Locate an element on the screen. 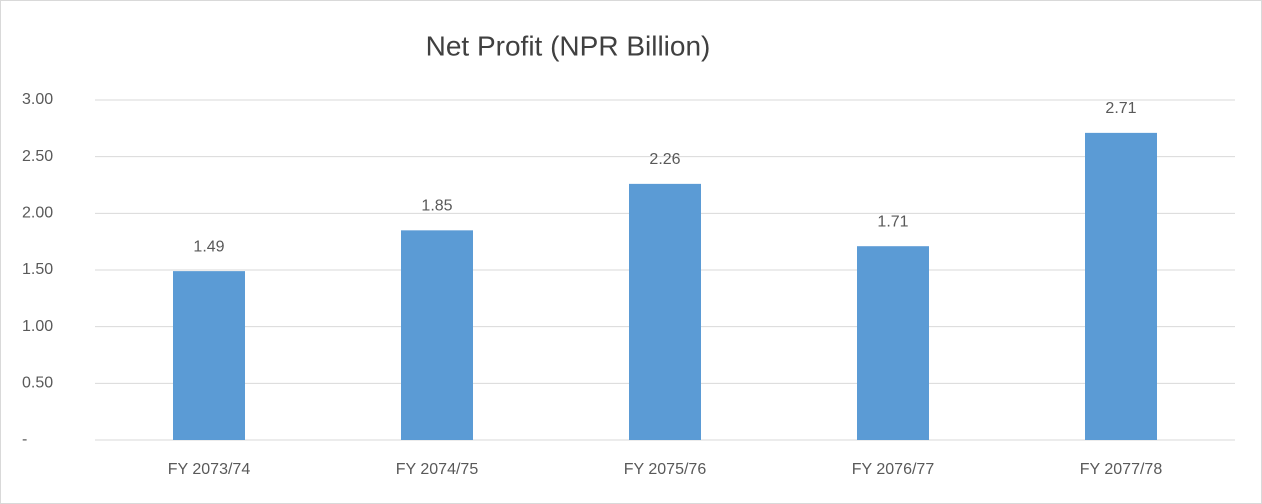  y-tick-label: 2.00 is located at coordinates (37, 213).